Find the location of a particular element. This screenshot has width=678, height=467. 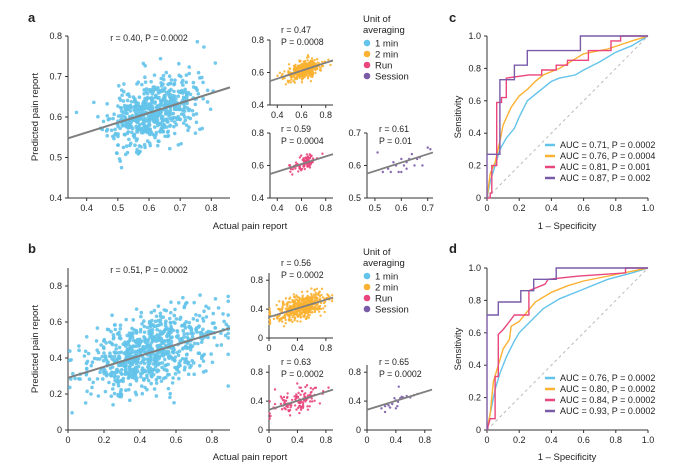

legend-title-line2: averaging is located at coordinates (384, 30).